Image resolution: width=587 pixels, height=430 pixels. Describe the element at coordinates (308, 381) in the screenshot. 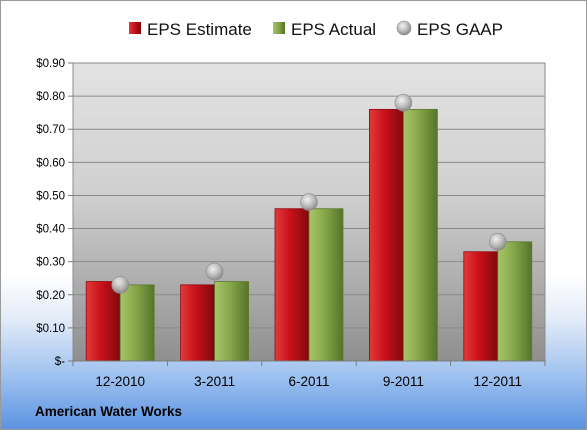

I see `x-tick-label: 6-2011` at that location.